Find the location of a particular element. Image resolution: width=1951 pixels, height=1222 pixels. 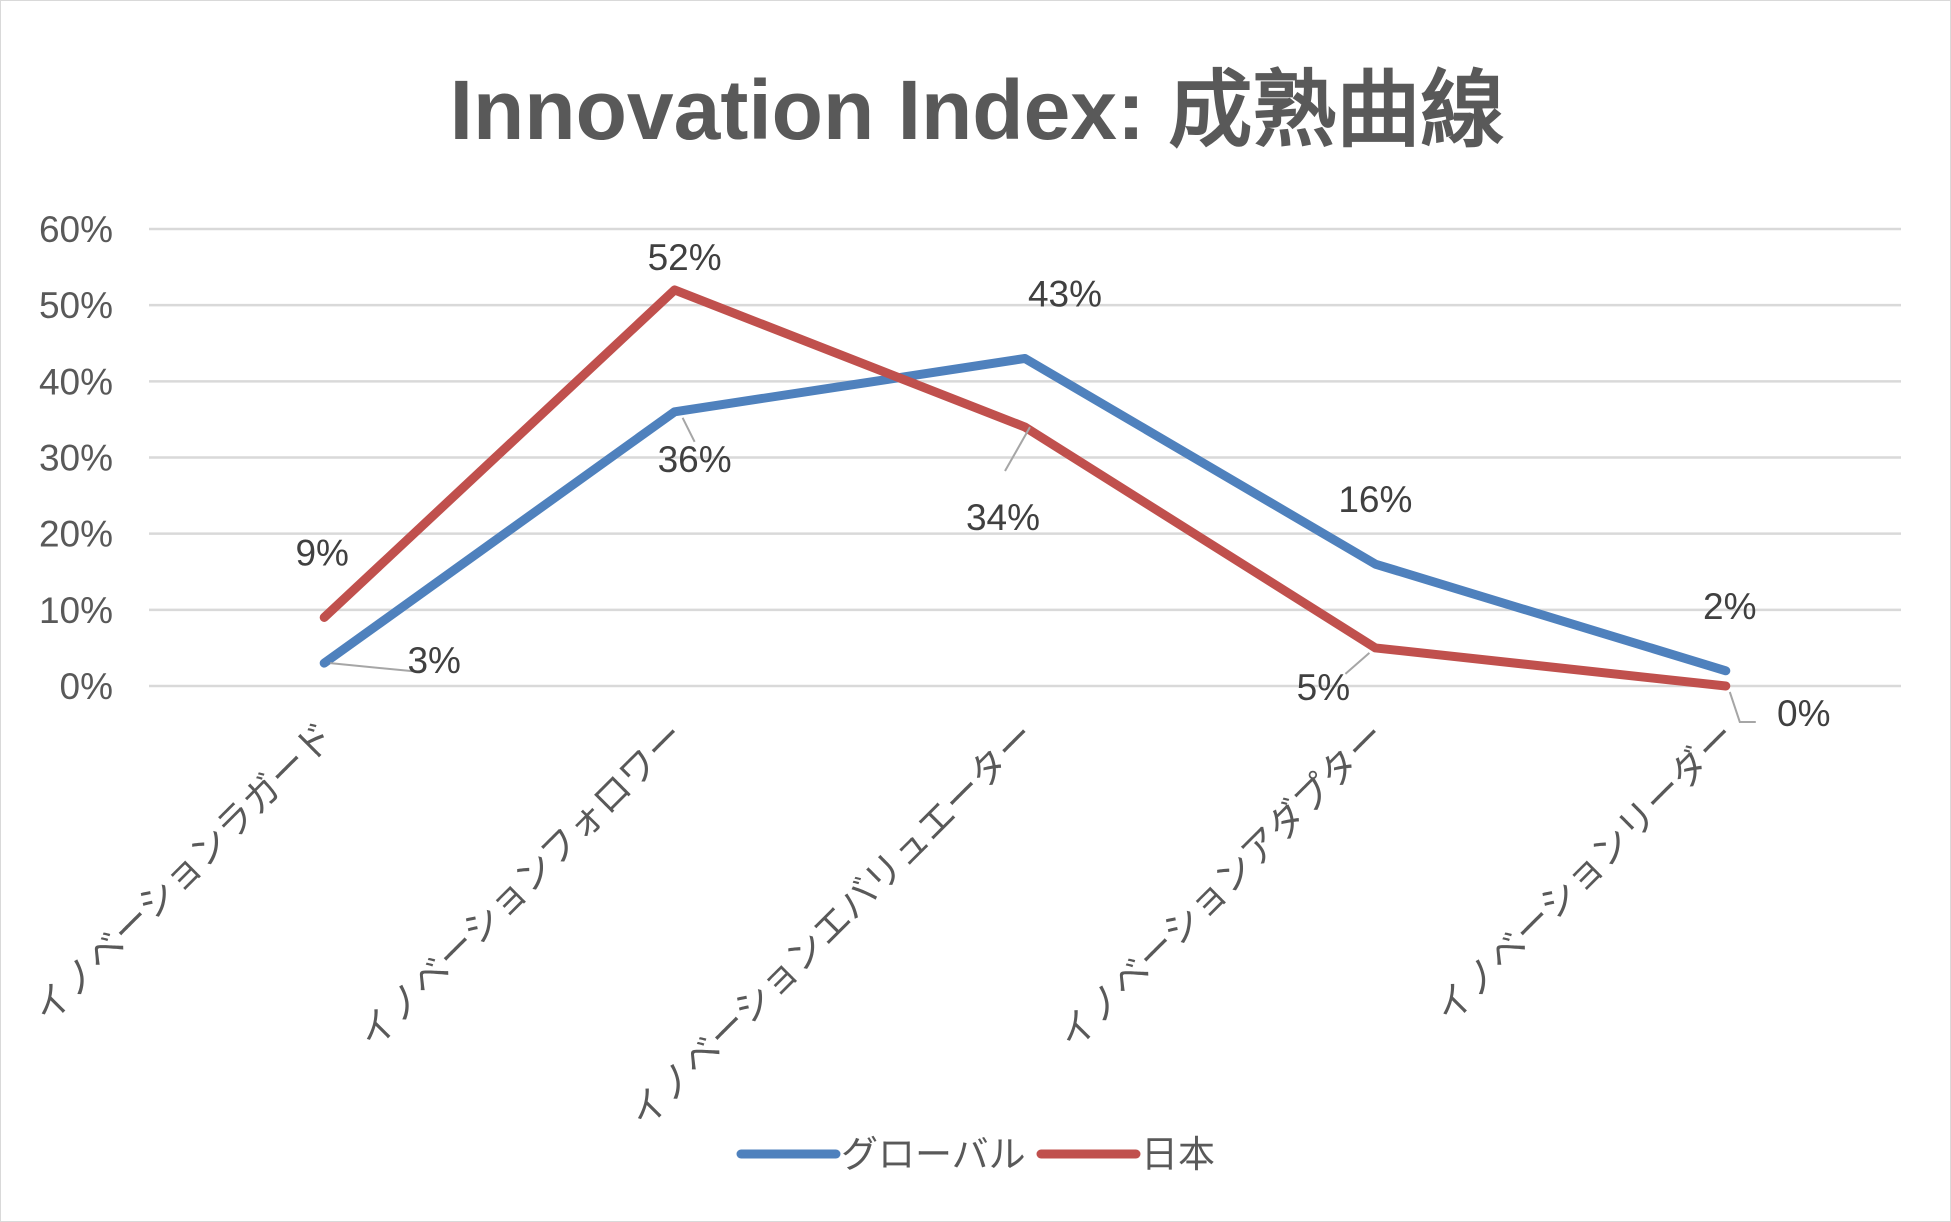

data-label: 2% is located at coordinates (1729, 606).